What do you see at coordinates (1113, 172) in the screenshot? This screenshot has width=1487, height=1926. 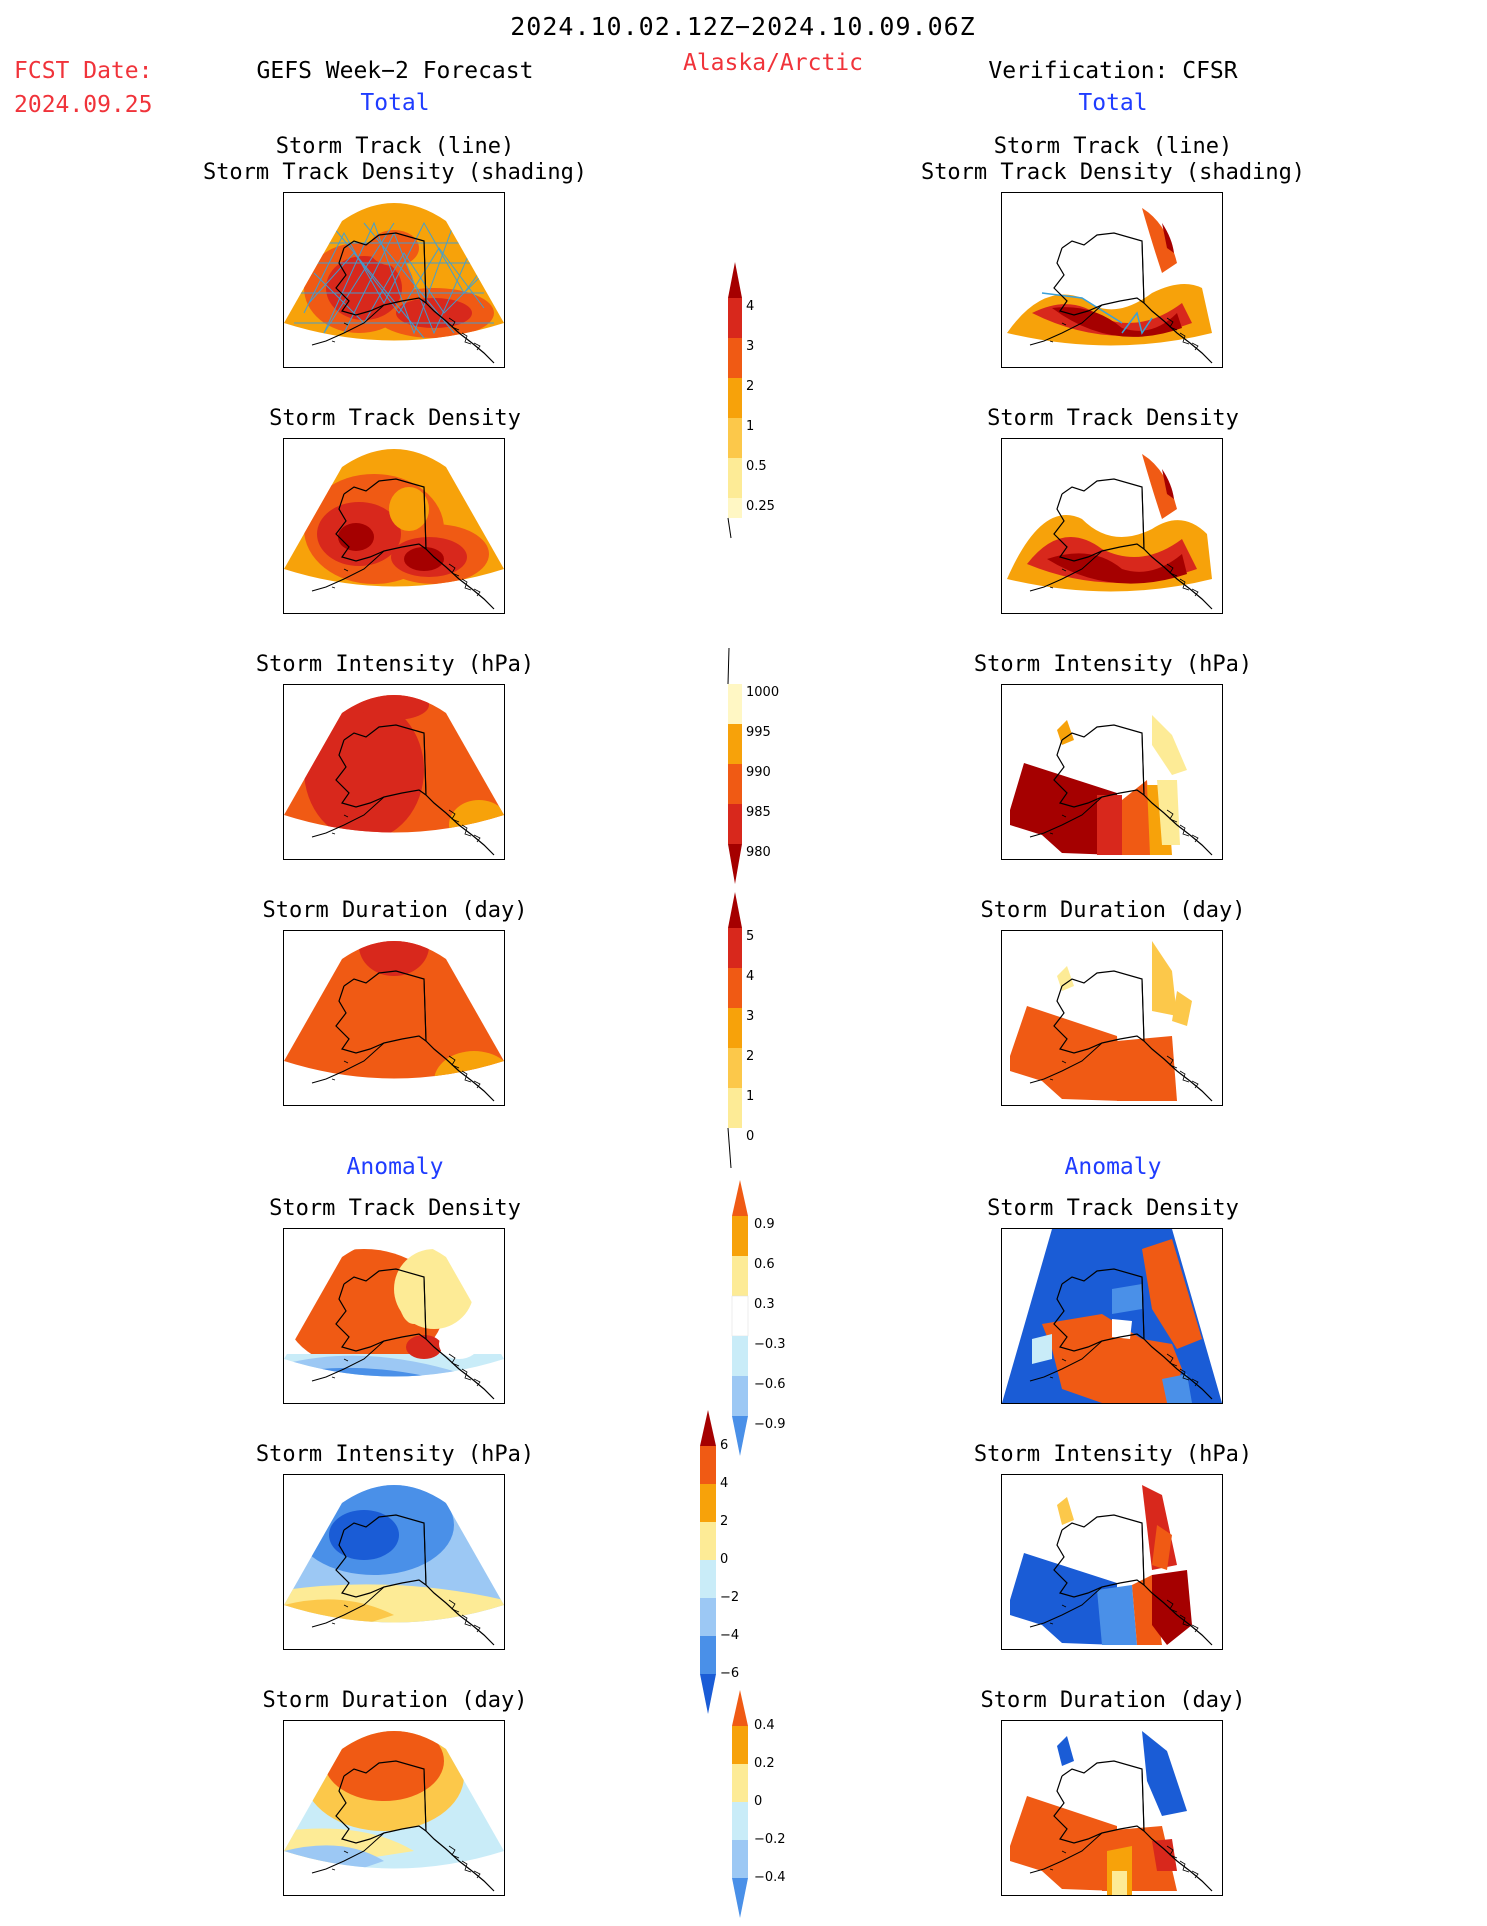 I see `right-track-shading-title: Storm Track Density (shading)` at bounding box center [1113, 172].